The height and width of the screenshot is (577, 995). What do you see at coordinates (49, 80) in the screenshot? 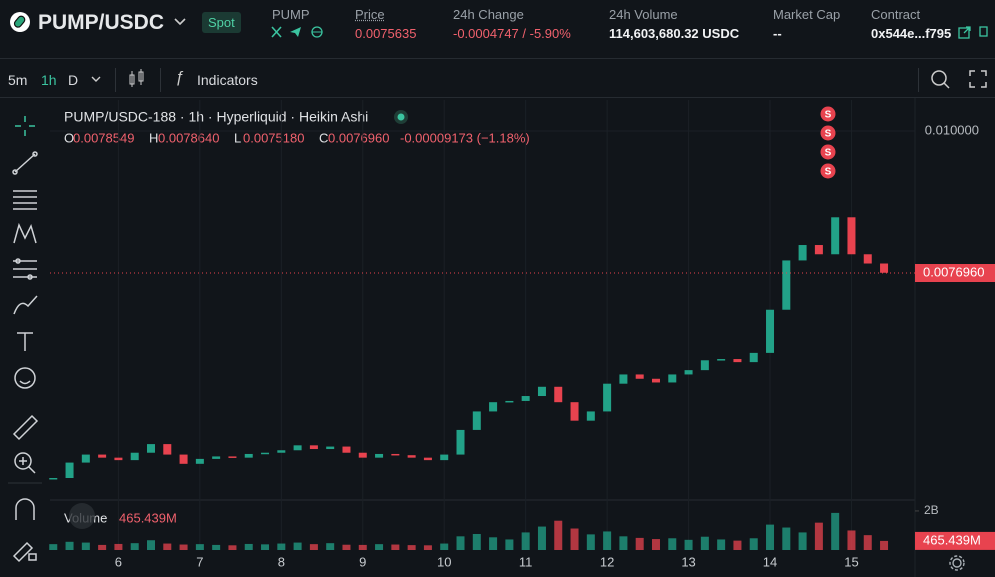
I see `interval-button: 1h` at bounding box center [49, 80].